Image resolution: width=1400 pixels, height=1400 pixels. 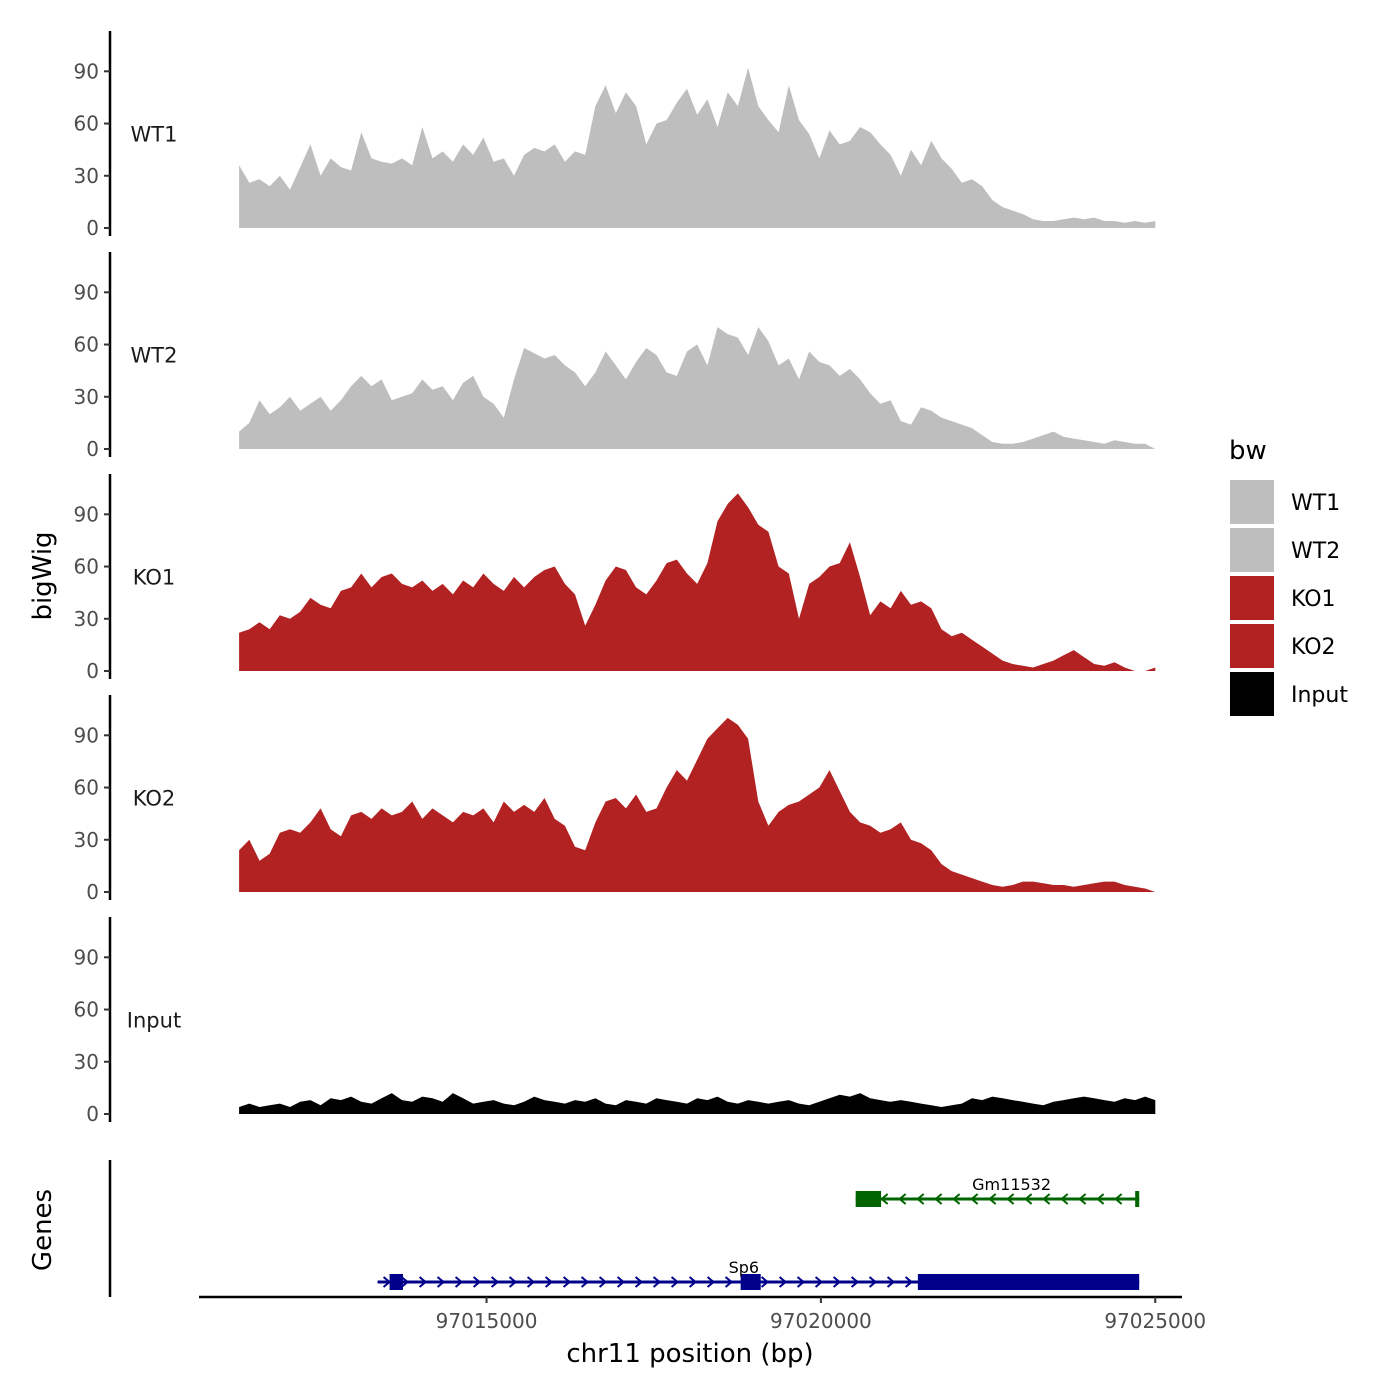 I want to click on legend-label: KO1, so click(x=1313, y=599).